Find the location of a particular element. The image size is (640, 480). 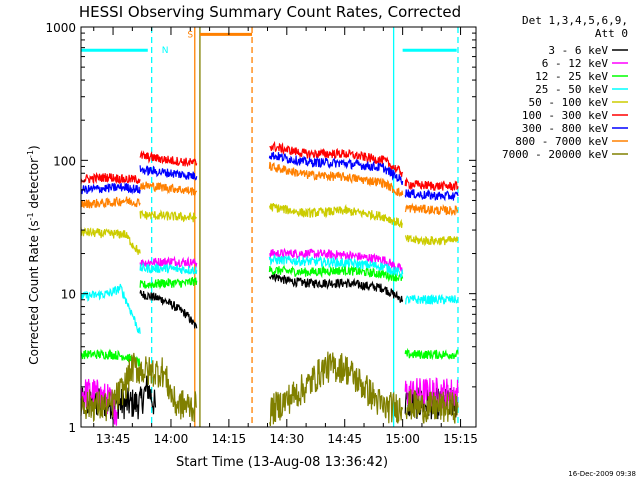

legend-label-6: 300 - 800 keV is located at coordinates (565, 128).